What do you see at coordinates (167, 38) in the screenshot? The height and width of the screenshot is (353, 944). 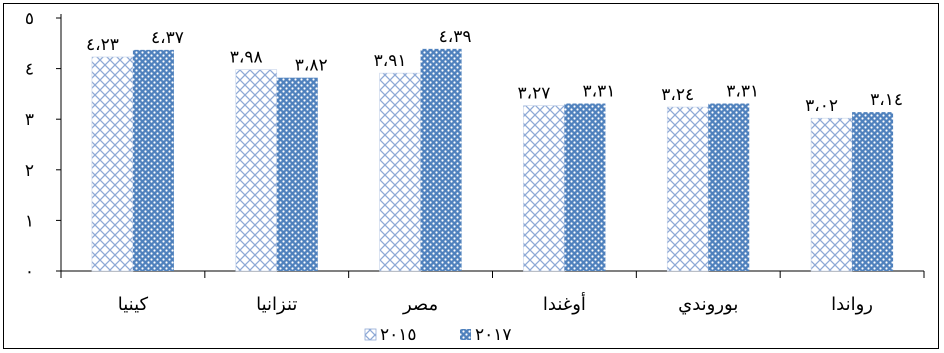 I see `data-label: ٤،٣٧` at bounding box center [167, 38].